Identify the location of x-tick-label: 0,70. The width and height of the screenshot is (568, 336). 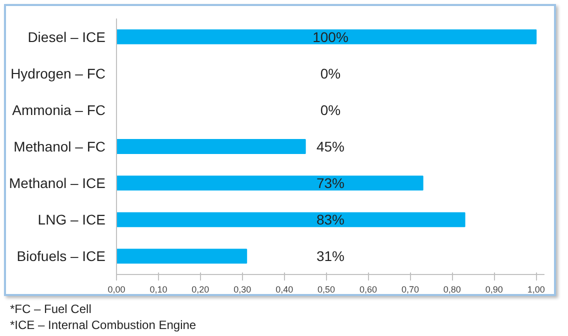
(410, 289).